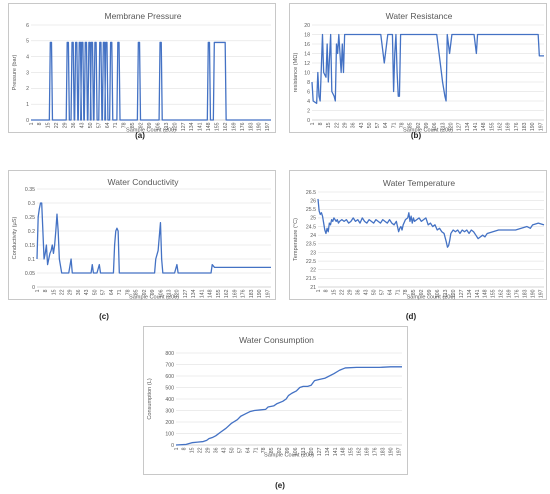 The height and width of the screenshot is (494, 550). What do you see at coordinates (311, 210) in the screenshot?
I see `y-tick-label: 25.5` at bounding box center [311, 210].